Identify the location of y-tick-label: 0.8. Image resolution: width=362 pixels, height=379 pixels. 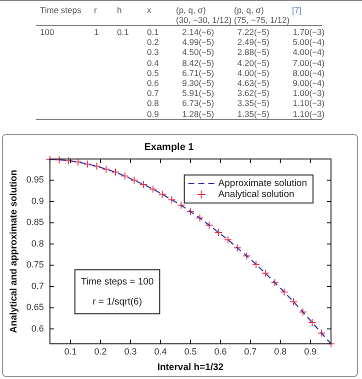
(37, 243).